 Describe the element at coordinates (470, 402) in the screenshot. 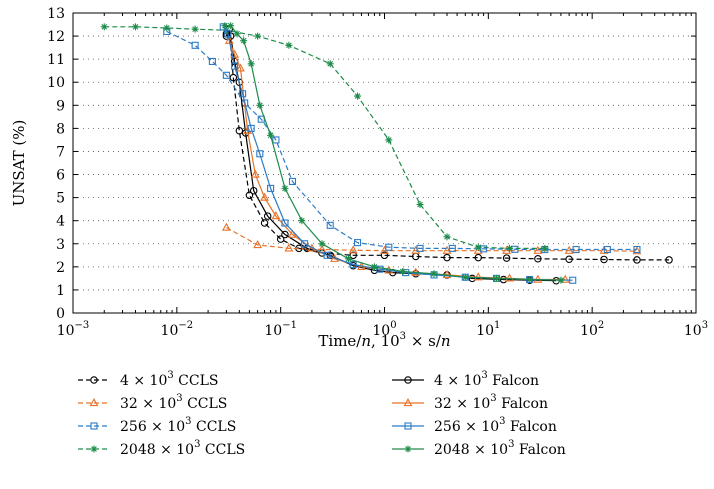

I see `legend-entry: 32 × 103 Falcon` at that location.